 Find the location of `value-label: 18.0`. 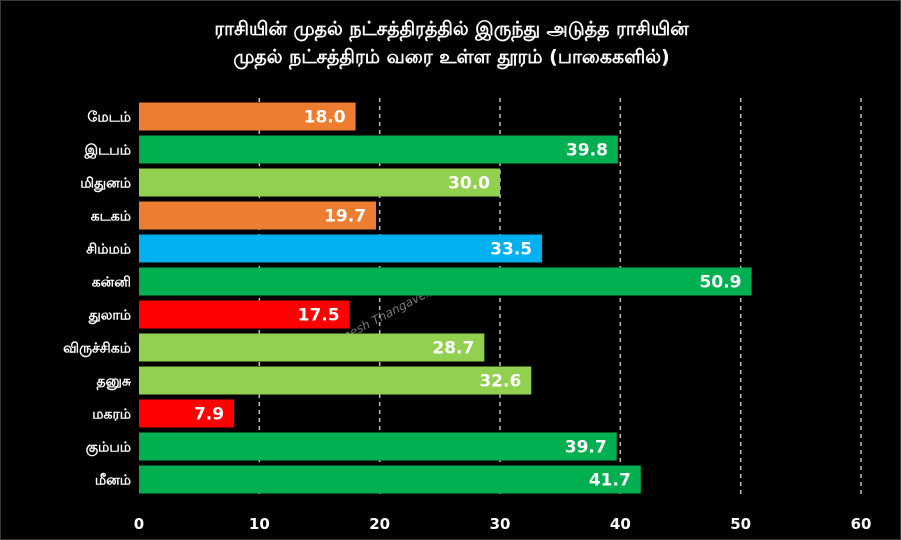

value-label: 18.0 is located at coordinates (325, 118).